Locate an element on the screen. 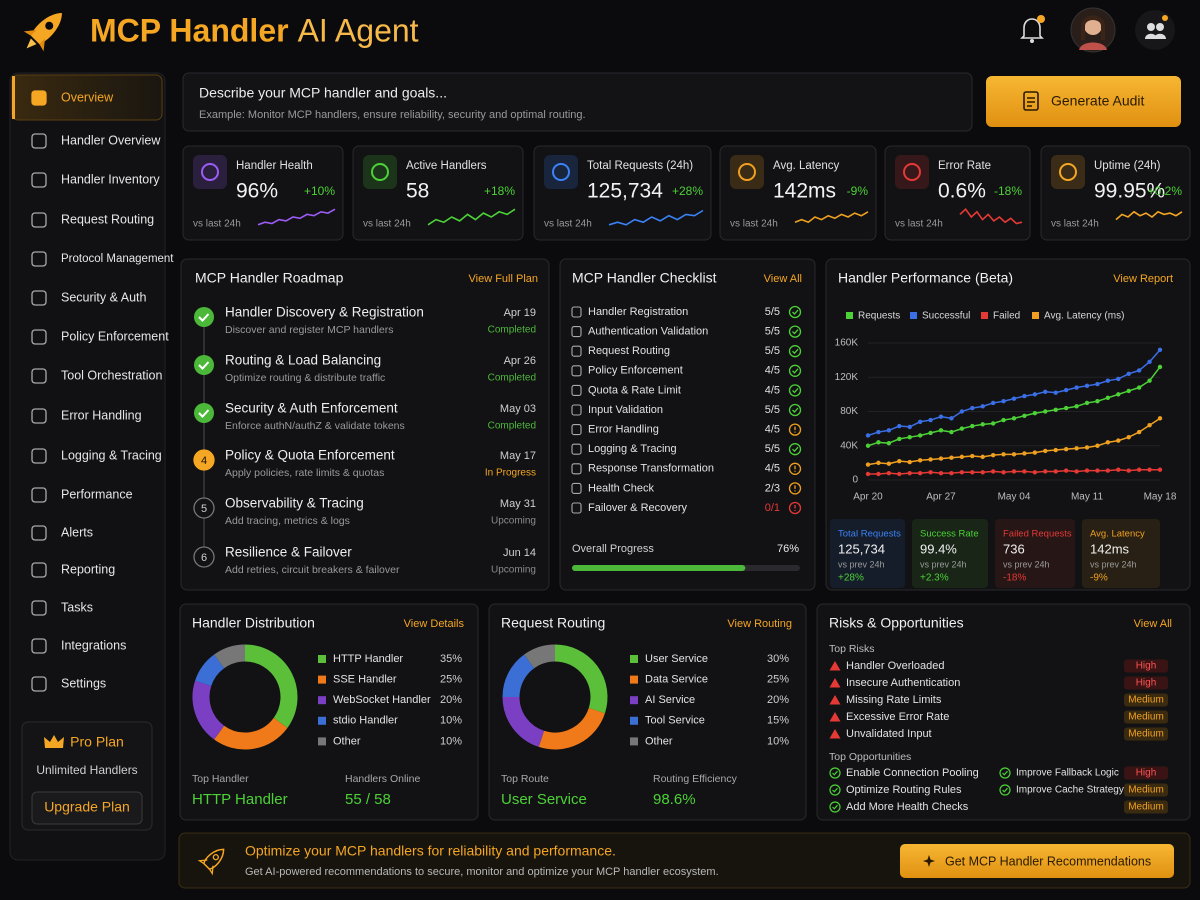 The width and height of the screenshot is (1200, 900). nav-item: Error Handling is located at coordinates (101, 415).